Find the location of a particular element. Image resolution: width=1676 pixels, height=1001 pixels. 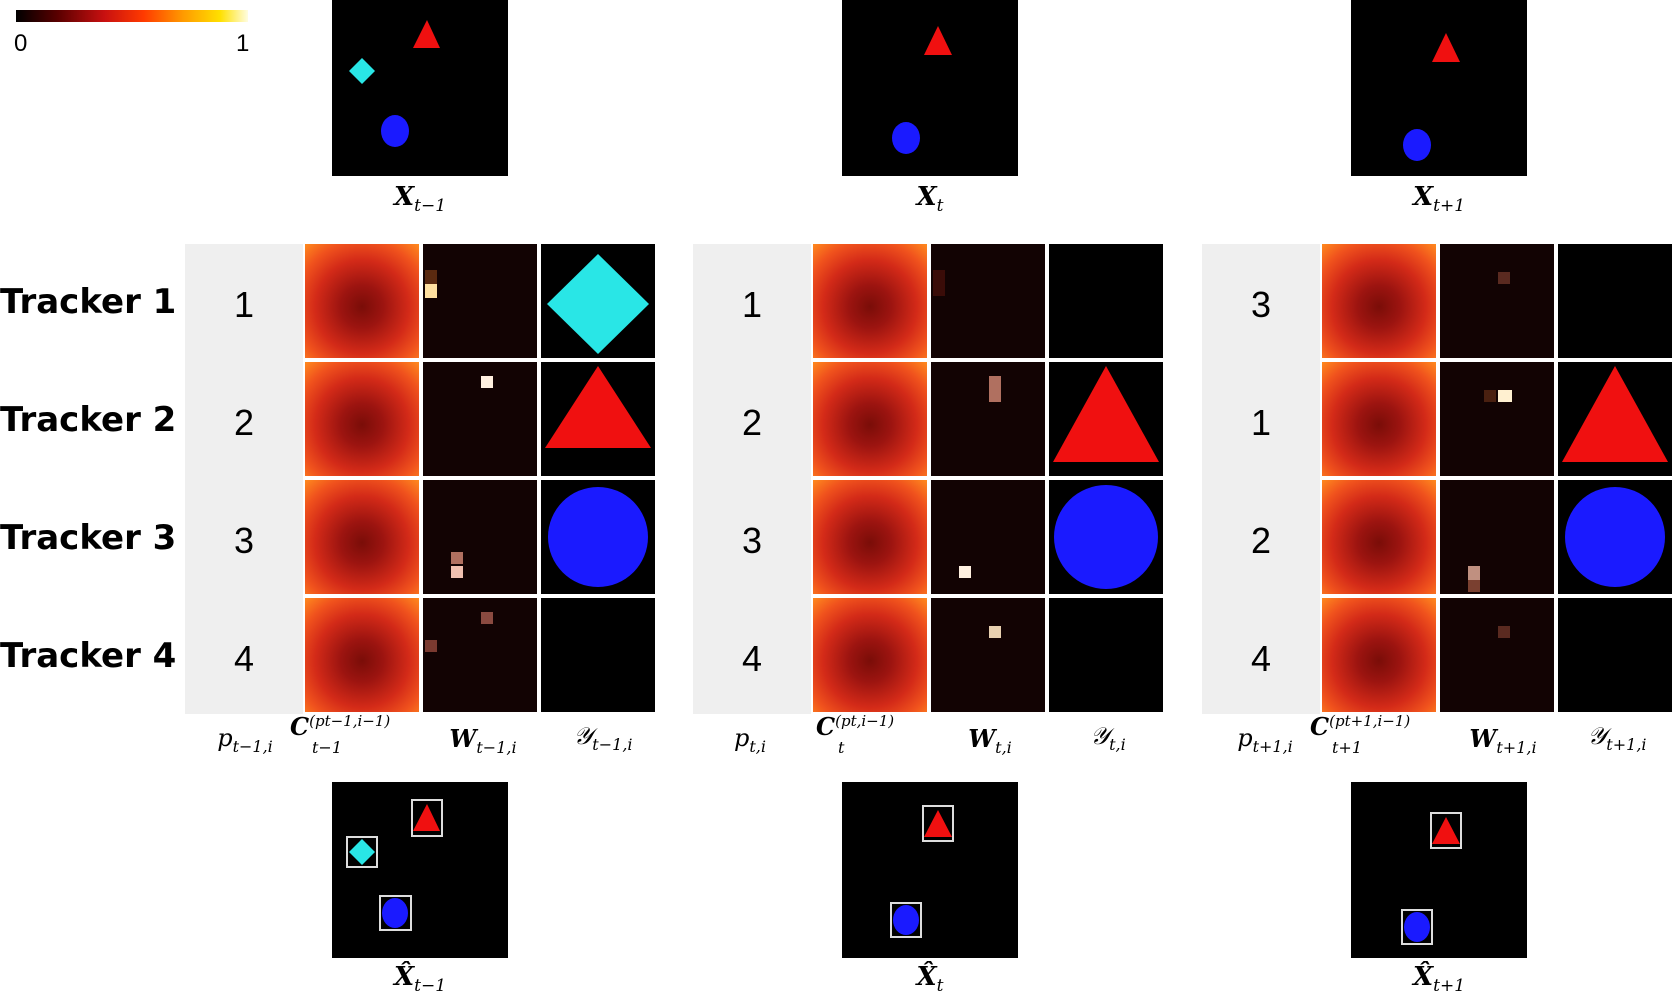

panel-3-p-column is located at coordinates (1261, 479).